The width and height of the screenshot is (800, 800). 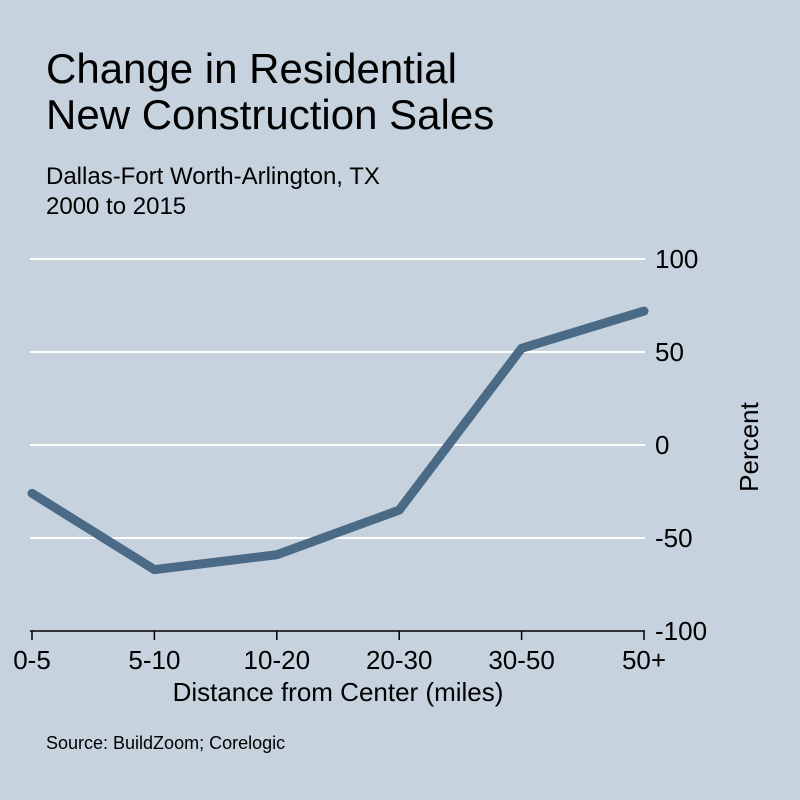 I want to click on x-tick-label: 5-10, so click(x=154, y=660).